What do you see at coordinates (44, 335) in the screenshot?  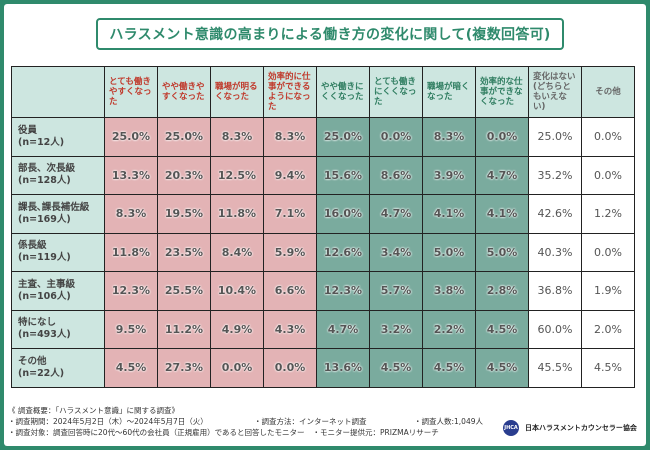 I see `row-sample-size: (n=493人)` at bounding box center [44, 335].